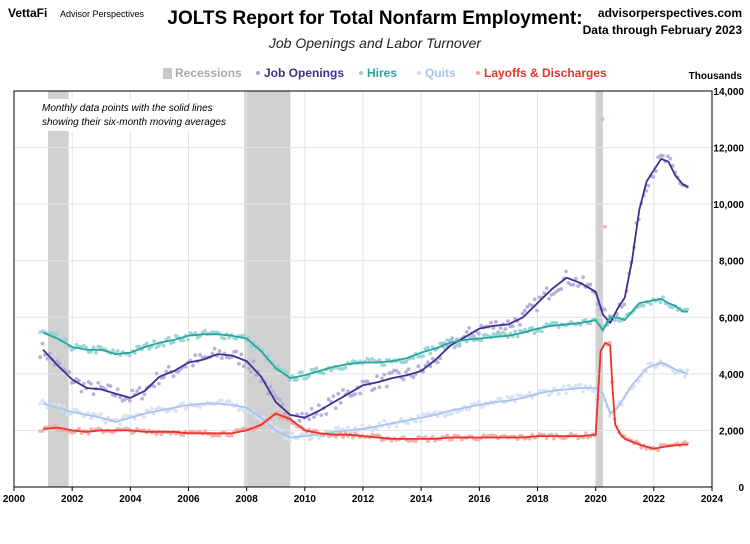 The width and height of the screenshot is (750, 544). I want to click on data-through-label: Data through February 2023, so click(663, 30).